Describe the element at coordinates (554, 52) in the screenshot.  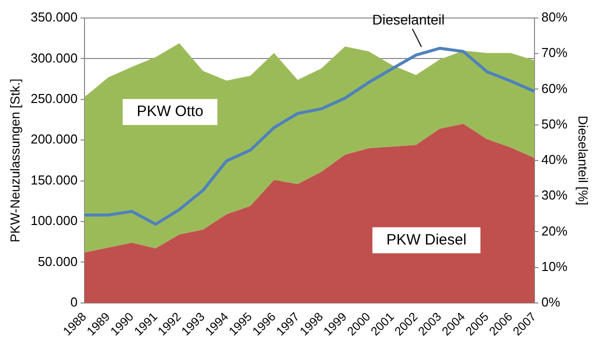
I see `y2-tick-label: 70%` at that location.